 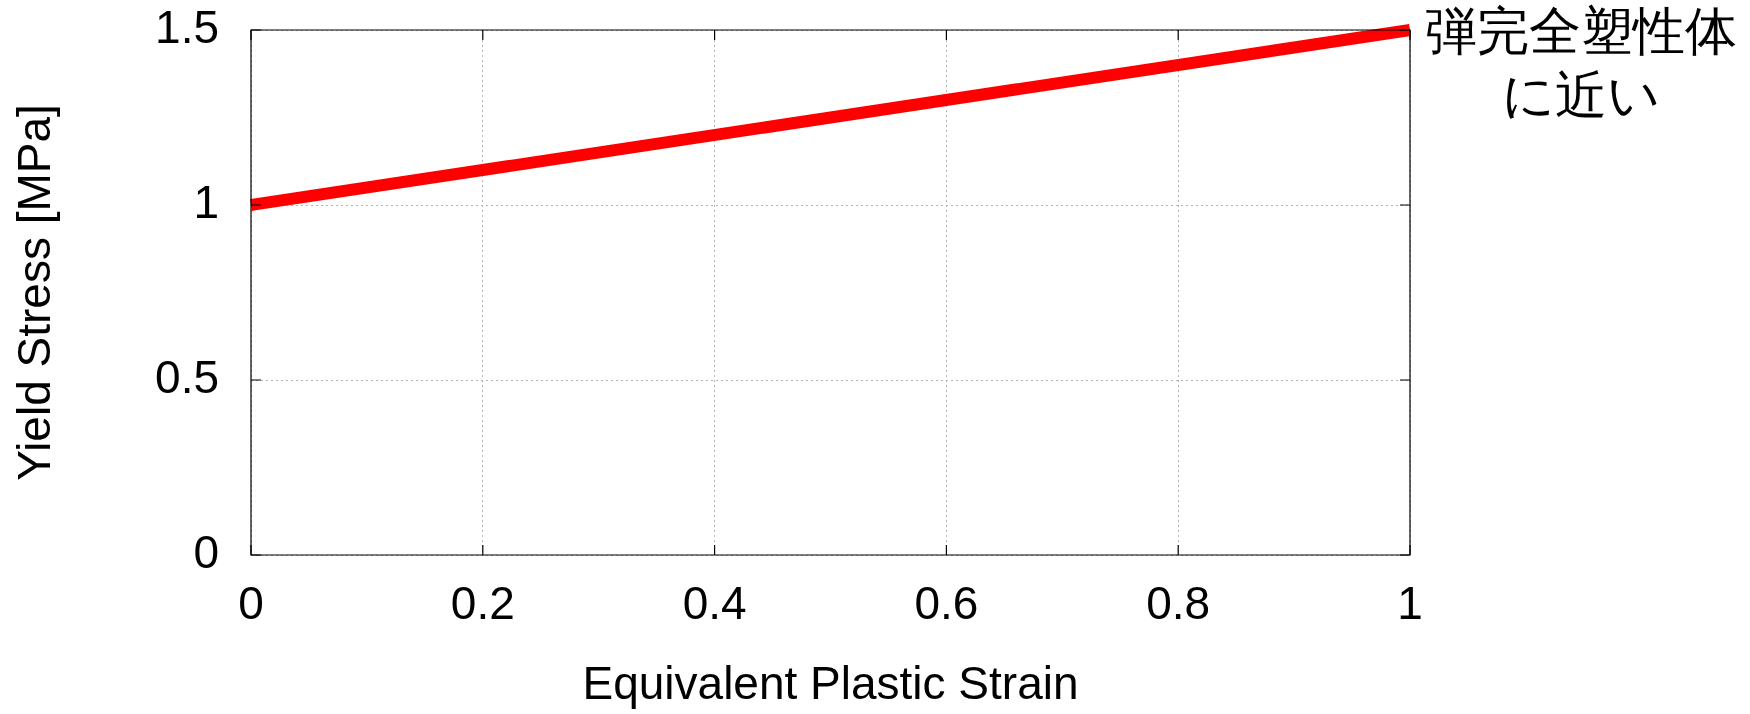 I want to click on x-tick-label: 1, so click(x=1410, y=603).